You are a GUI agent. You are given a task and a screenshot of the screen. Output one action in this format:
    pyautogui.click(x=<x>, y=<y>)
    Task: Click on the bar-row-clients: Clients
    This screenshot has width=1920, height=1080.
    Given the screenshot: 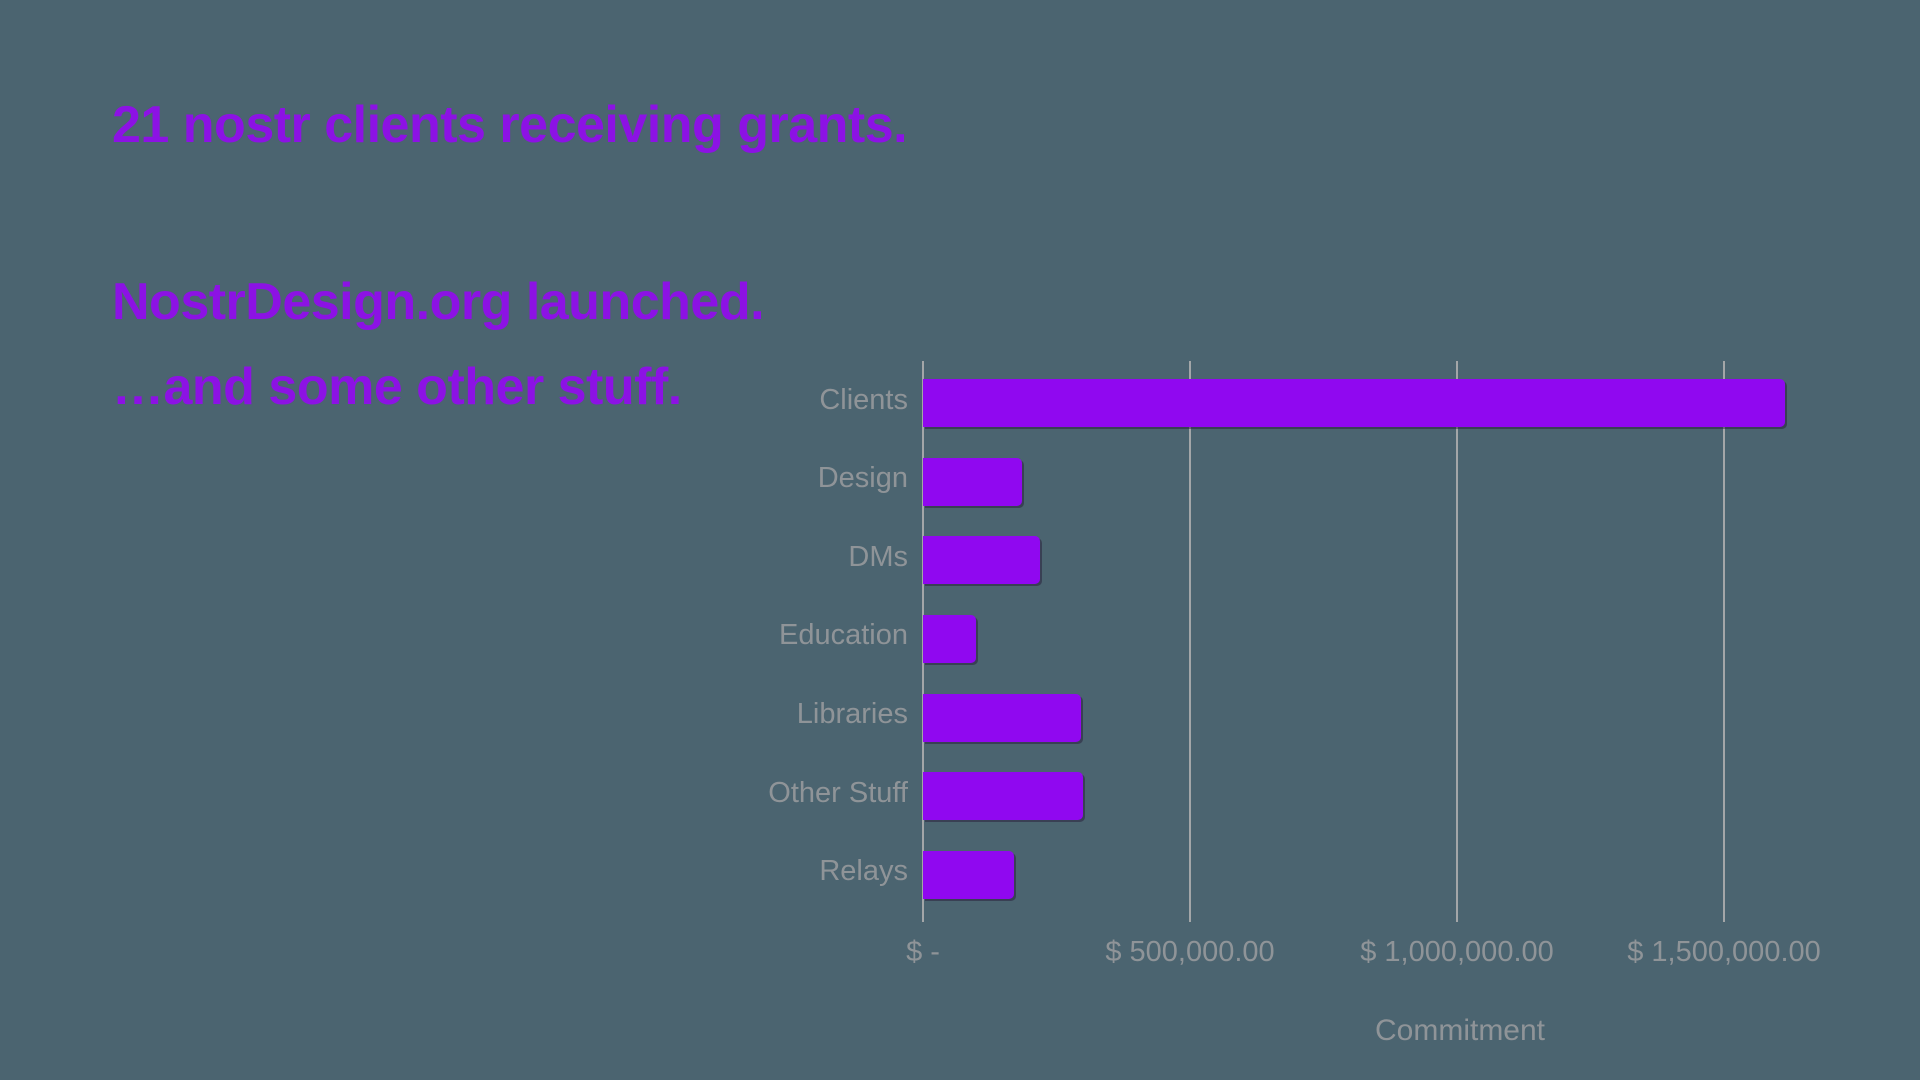 What is the action you would take?
    pyautogui.click(x=900, y=400)
    